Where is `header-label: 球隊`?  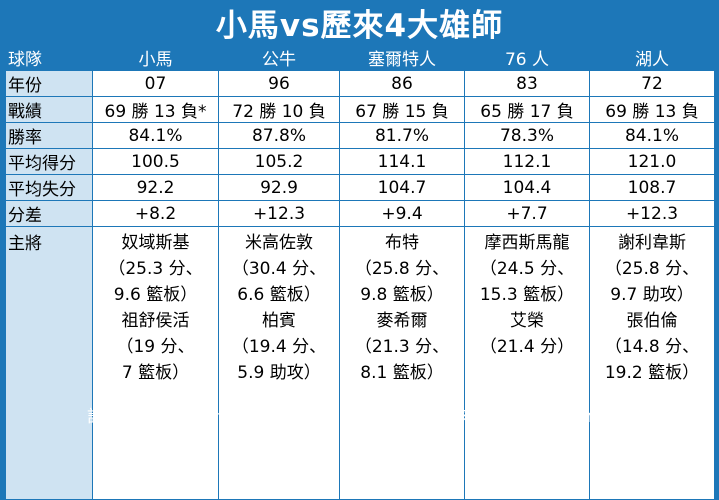
header-label: 球隊 is located at coordinates (49, 57).